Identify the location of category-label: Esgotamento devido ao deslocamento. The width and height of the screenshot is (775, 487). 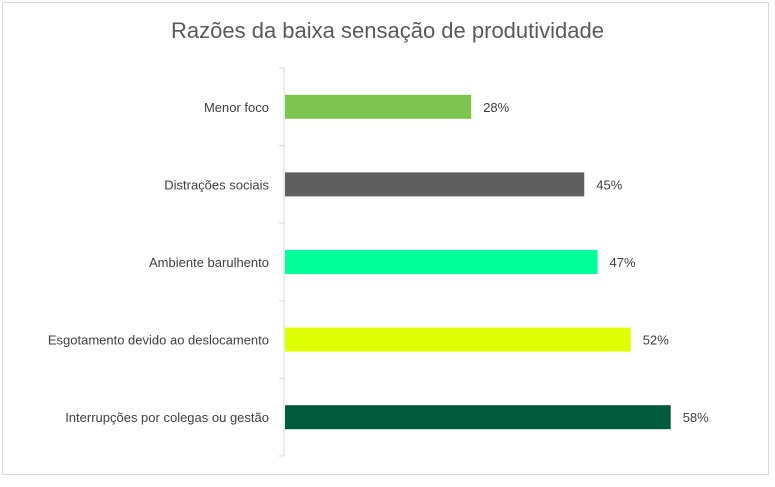
(158, 340).